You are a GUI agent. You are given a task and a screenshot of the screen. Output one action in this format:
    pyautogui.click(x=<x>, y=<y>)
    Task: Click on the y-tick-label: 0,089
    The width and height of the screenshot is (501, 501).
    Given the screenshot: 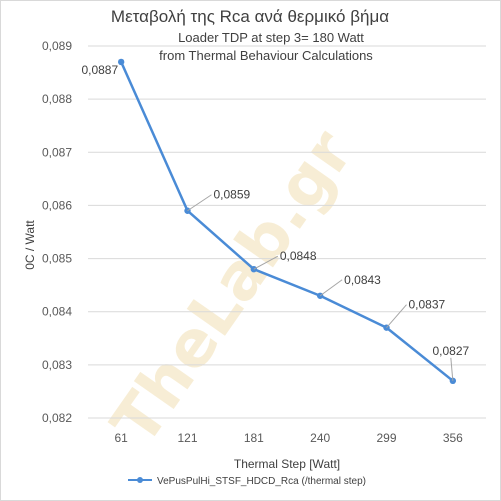 What is the action you would take?
    pyautogui.click(x=57, y=46)
    